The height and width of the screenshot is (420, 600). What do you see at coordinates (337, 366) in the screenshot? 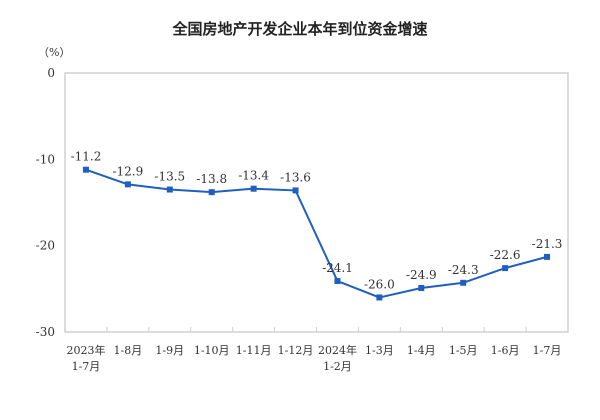
I see `x-tick-label: 1-2月` at bounding box center [337, 366].